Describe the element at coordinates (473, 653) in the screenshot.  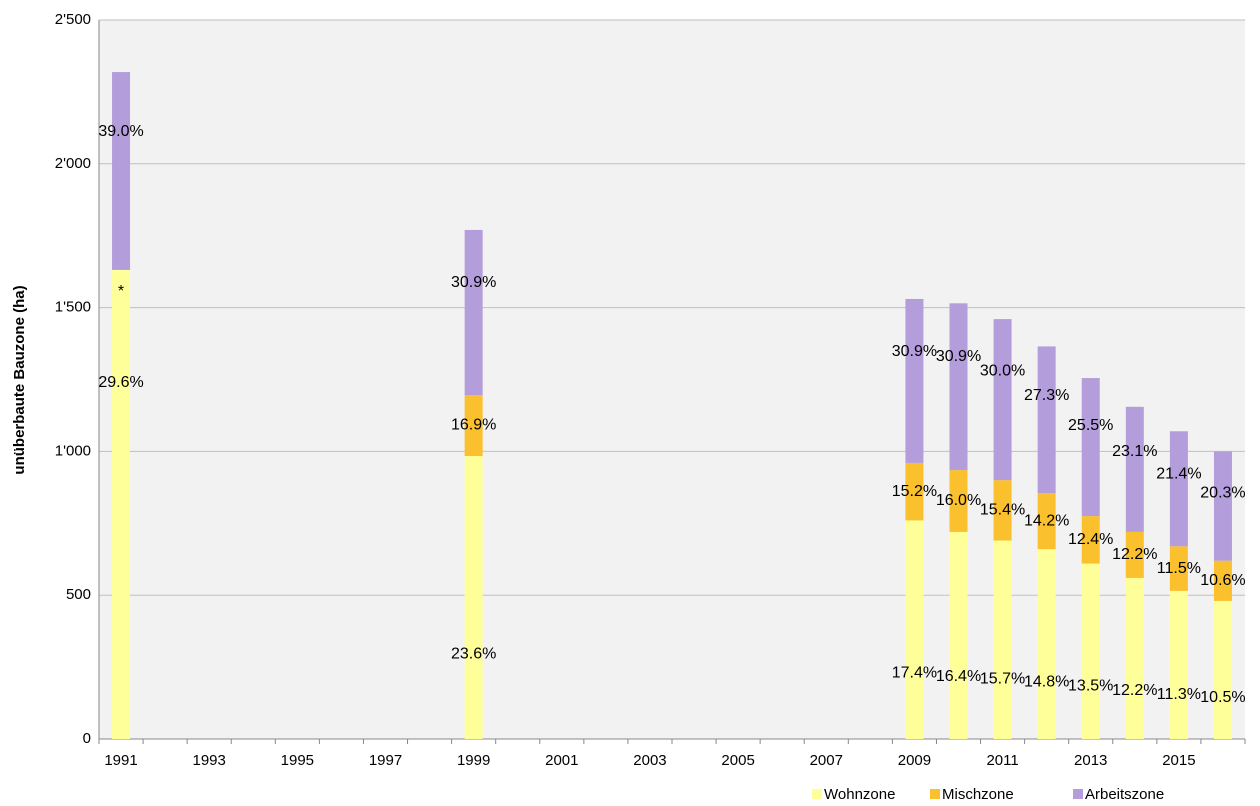
I see `data-label: 23.6%` at that location.